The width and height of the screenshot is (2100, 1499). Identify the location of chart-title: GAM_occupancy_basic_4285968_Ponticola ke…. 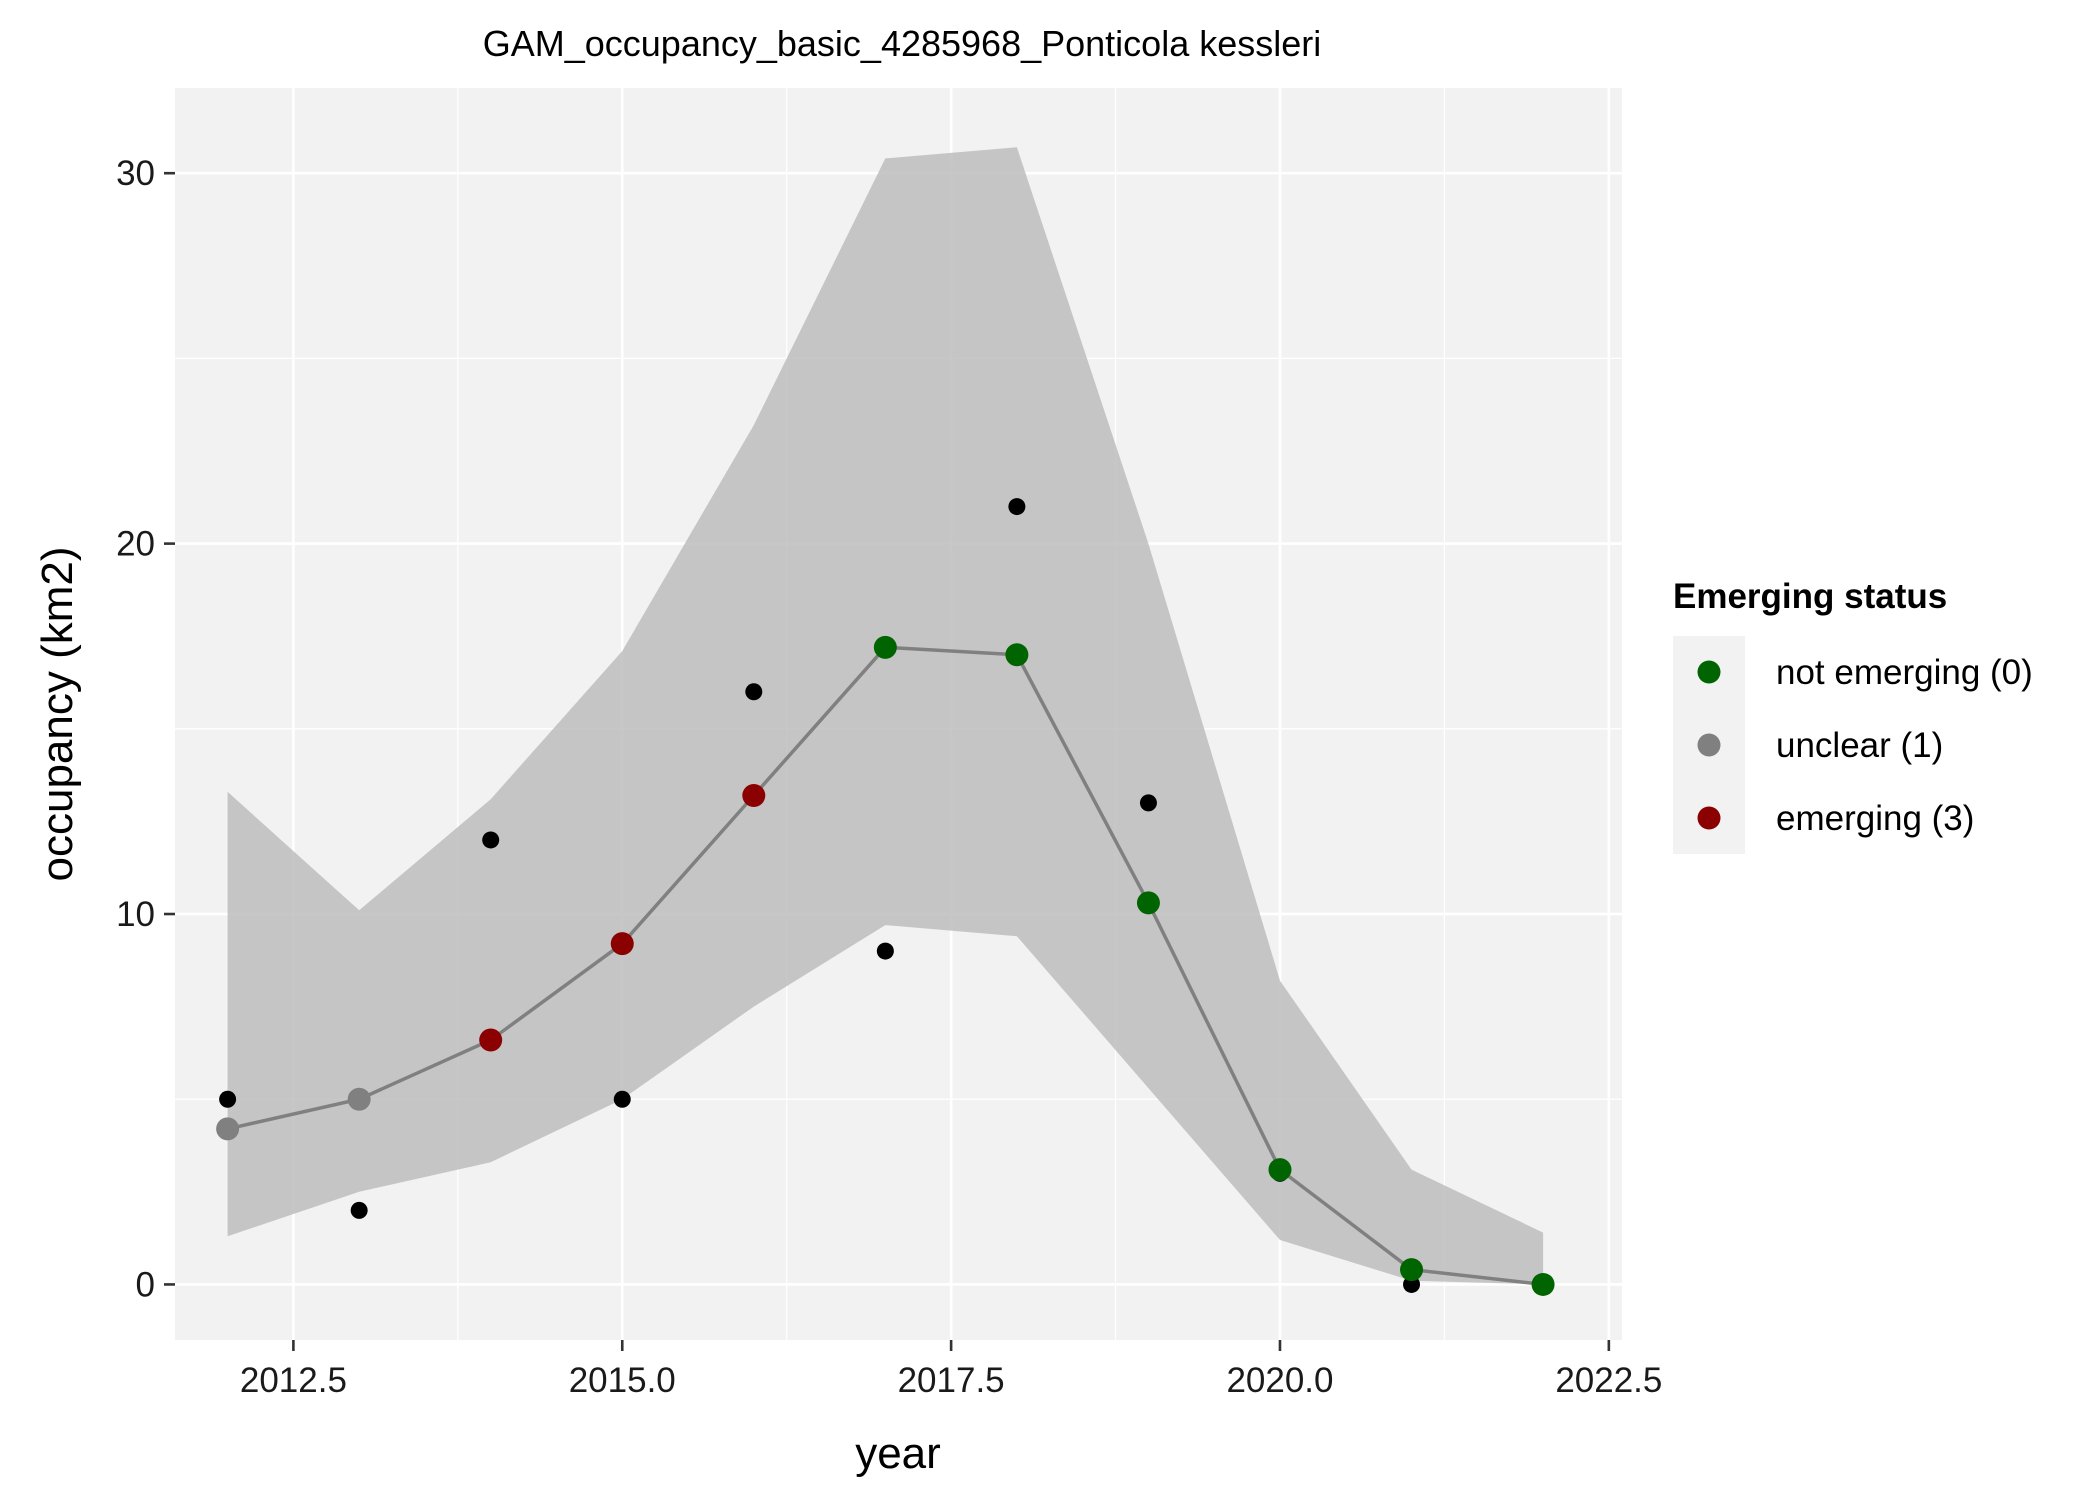
(902, 43).